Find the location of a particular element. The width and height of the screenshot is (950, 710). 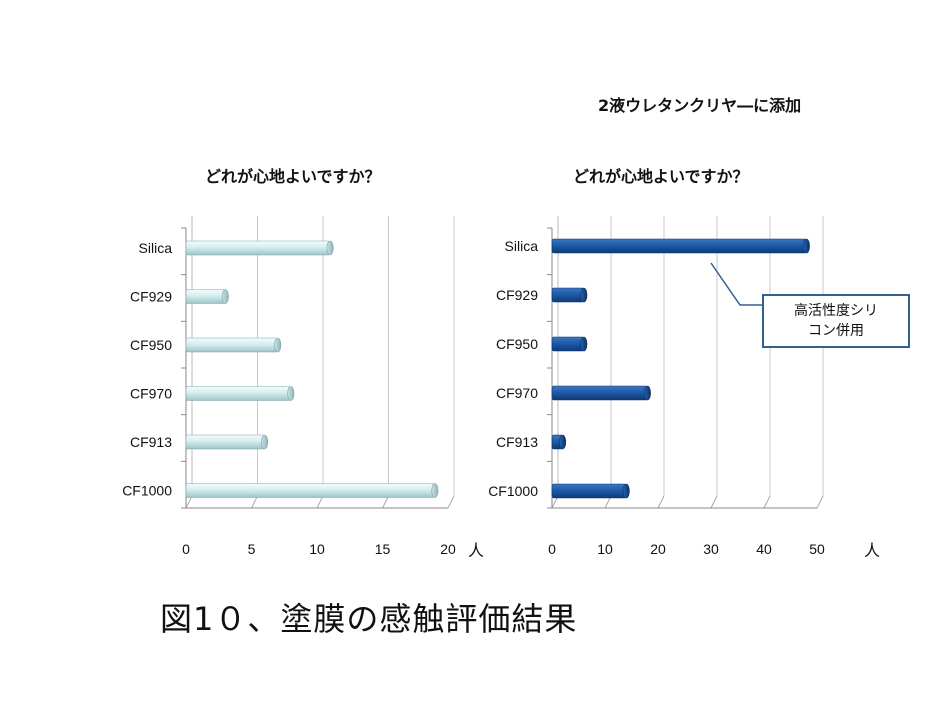

x-tick-label: 30 is located at coordinates (711, 549).